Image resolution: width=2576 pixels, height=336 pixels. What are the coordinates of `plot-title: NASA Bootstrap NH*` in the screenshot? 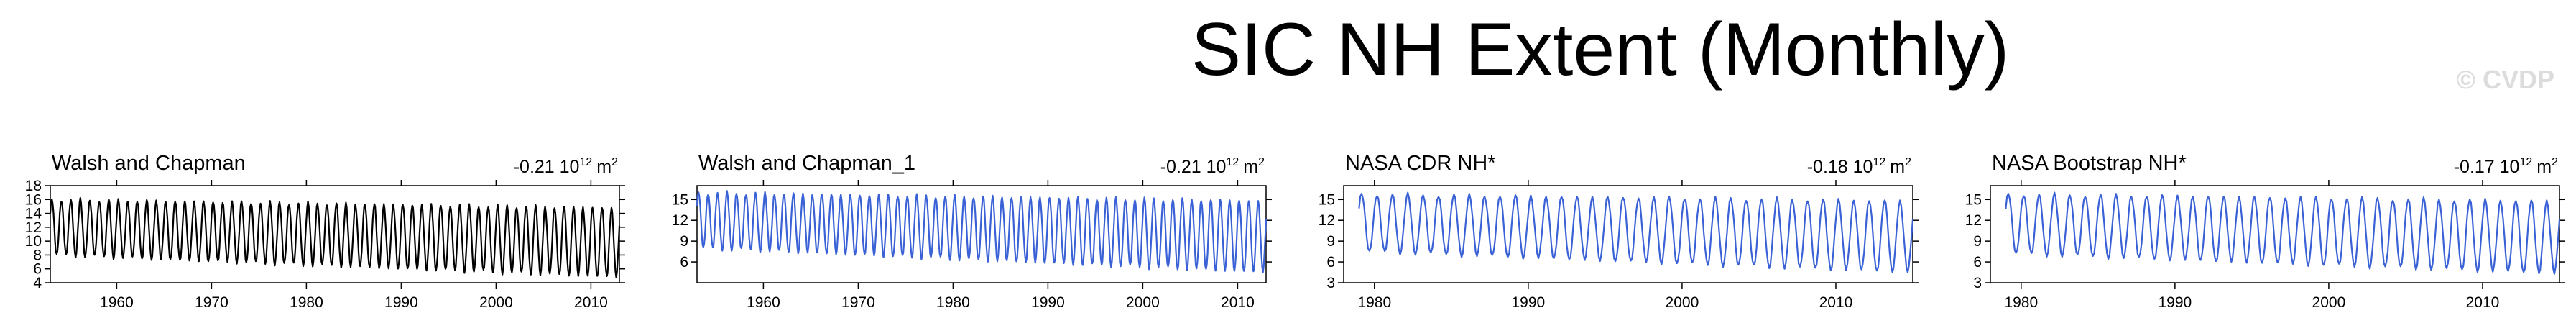 It's located at (2089, 163).